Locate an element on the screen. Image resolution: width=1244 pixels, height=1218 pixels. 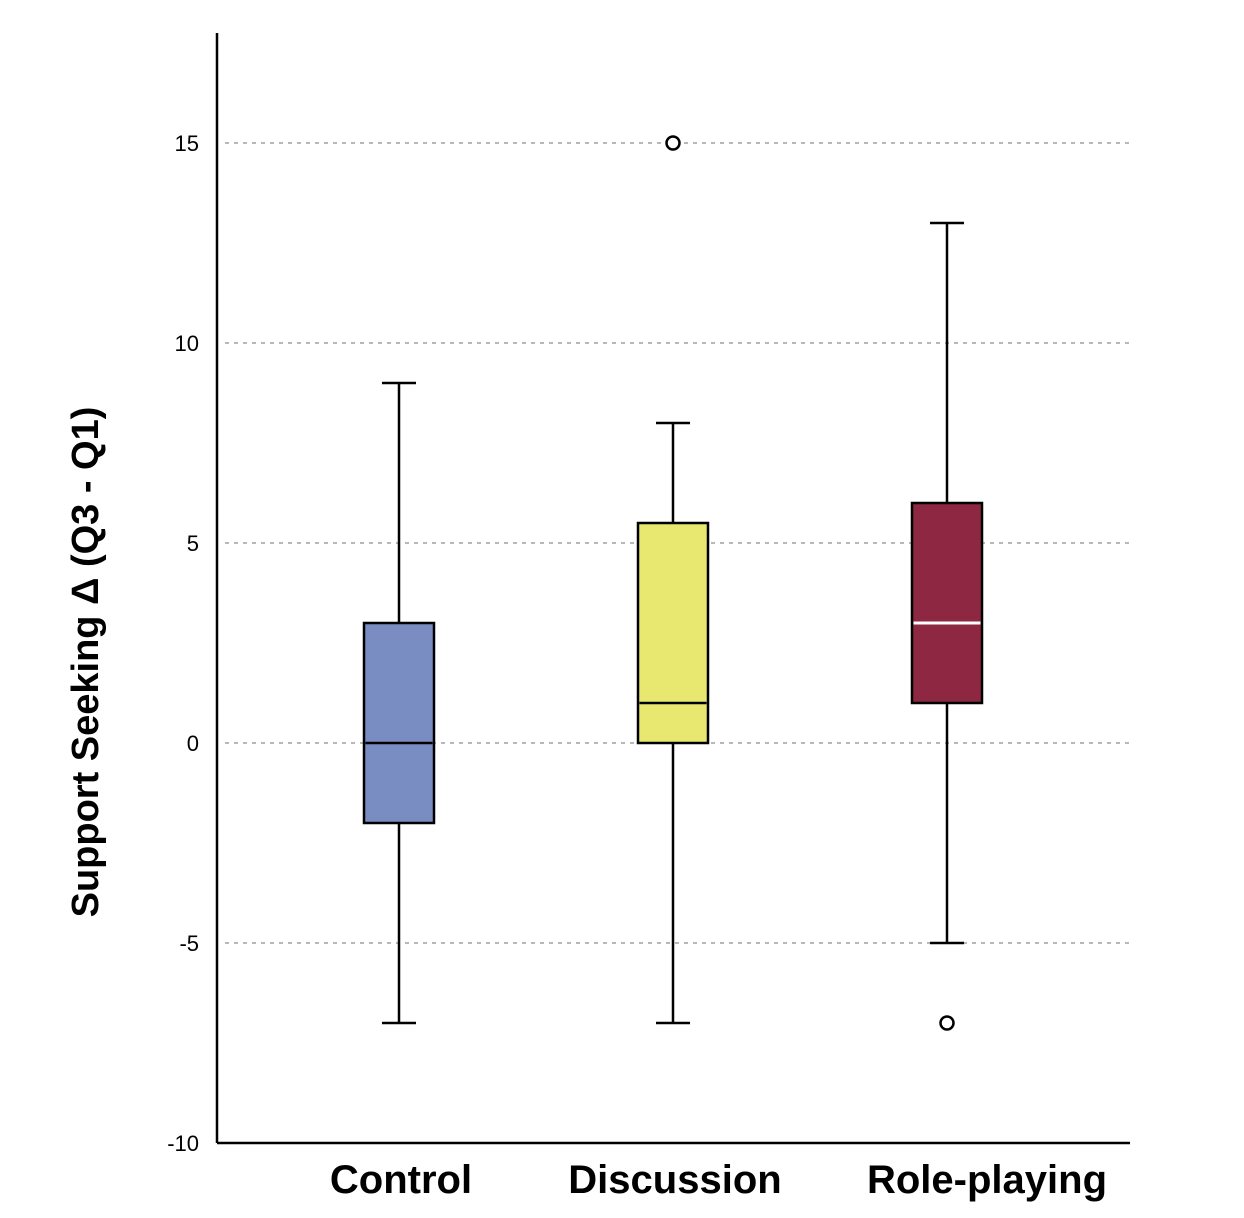
x-tick-labels: Control Discussion Role-playing is located at coordinates (718, 1180).